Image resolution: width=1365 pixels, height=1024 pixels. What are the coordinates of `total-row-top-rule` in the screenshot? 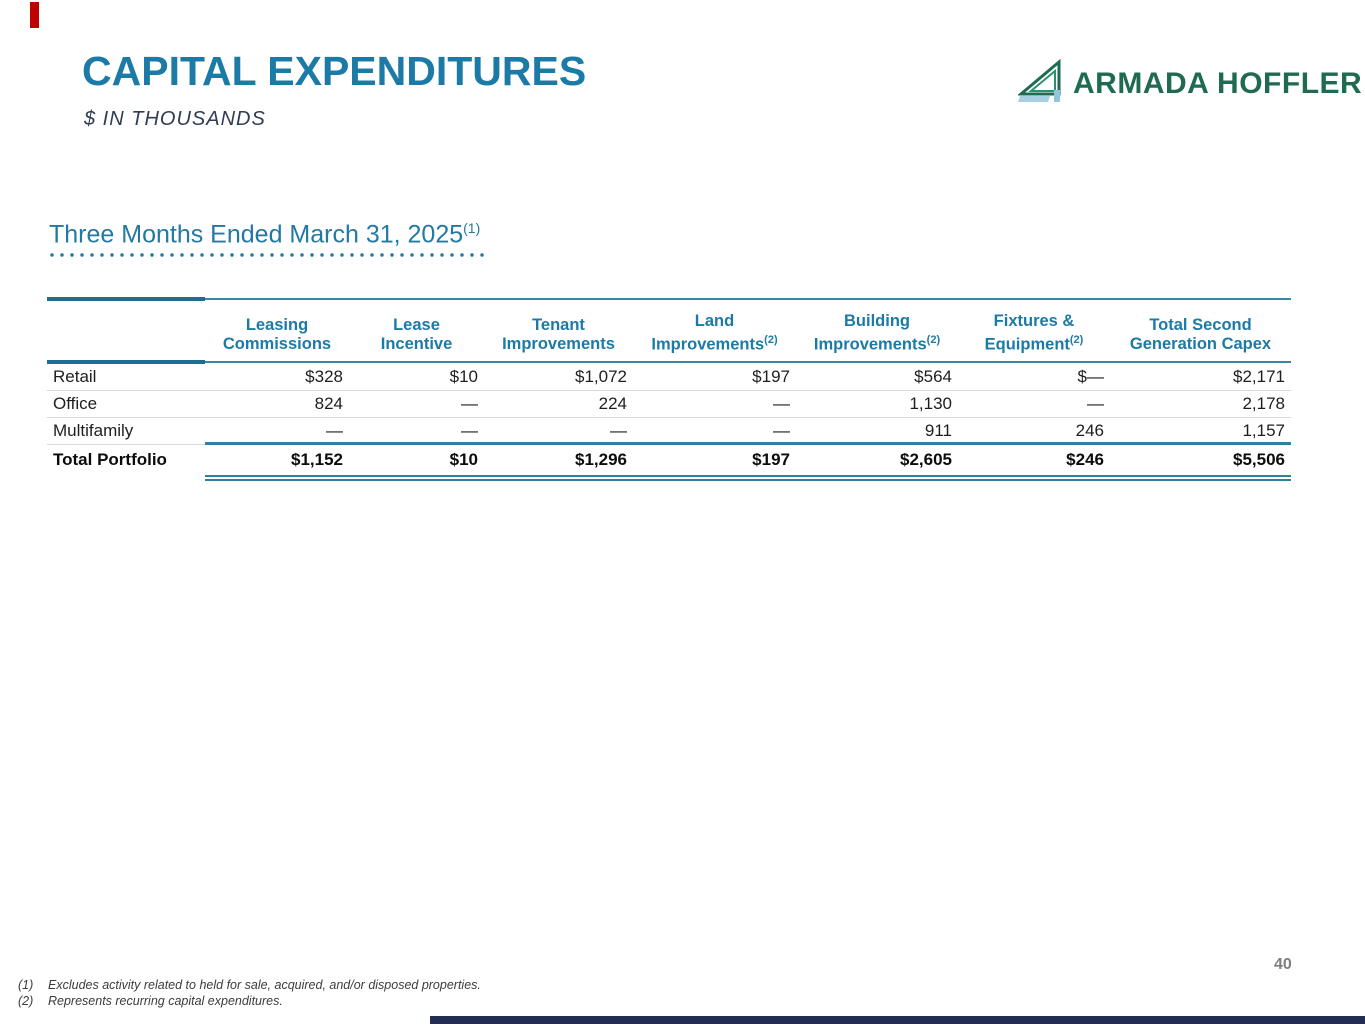 It's located at (748, 443).